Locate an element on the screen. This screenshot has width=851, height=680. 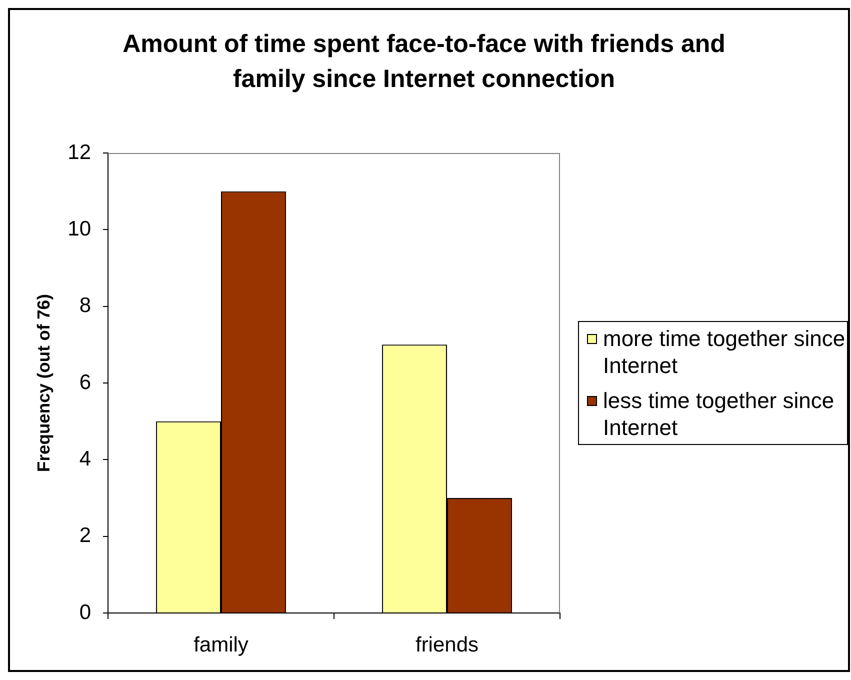
y-tick-label: 6 is located at coordinates (85, 382).